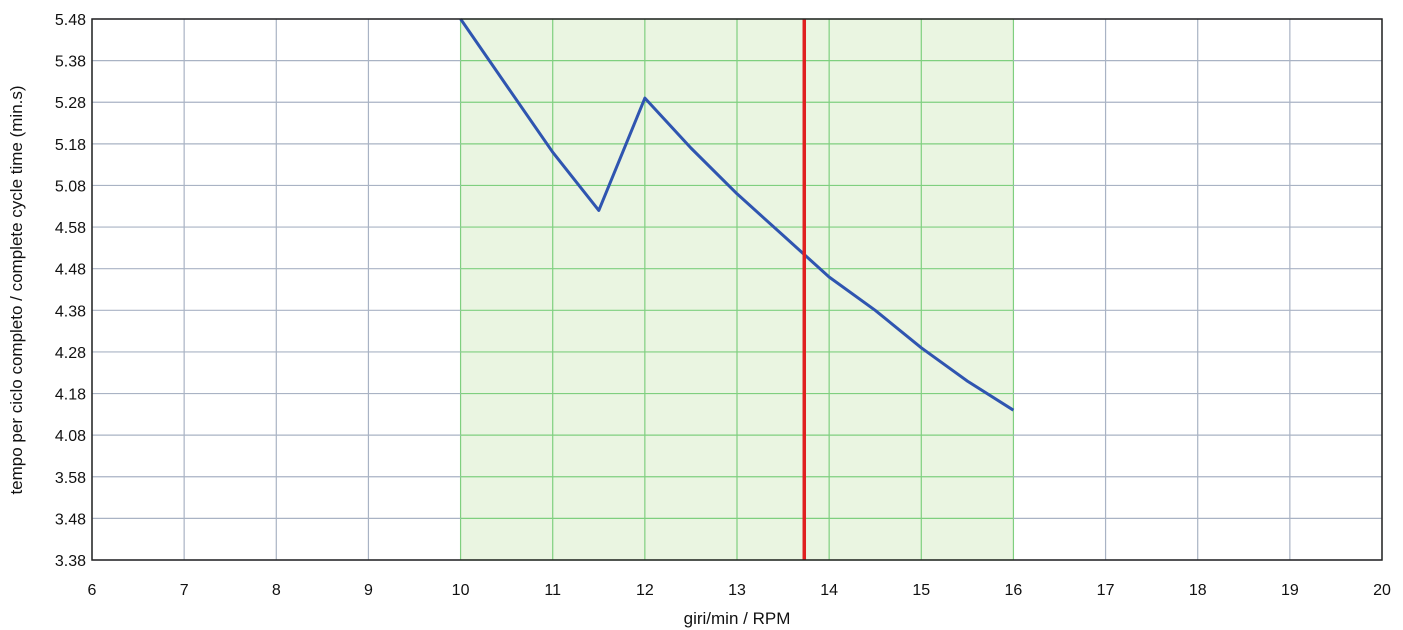 Image resolution: width=1403 pixels, height=630 pixels. I want to click on x-tick-label: 11, so click(552, 590).